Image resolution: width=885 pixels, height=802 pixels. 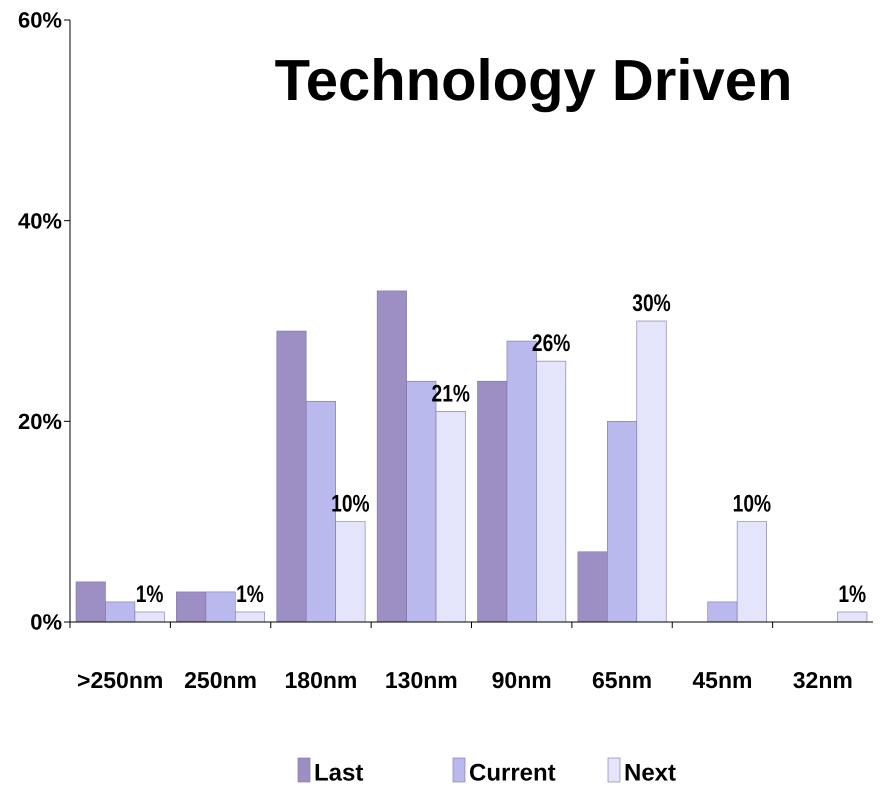 I want to click on data-label: 30%, so click(x=651, y=302).